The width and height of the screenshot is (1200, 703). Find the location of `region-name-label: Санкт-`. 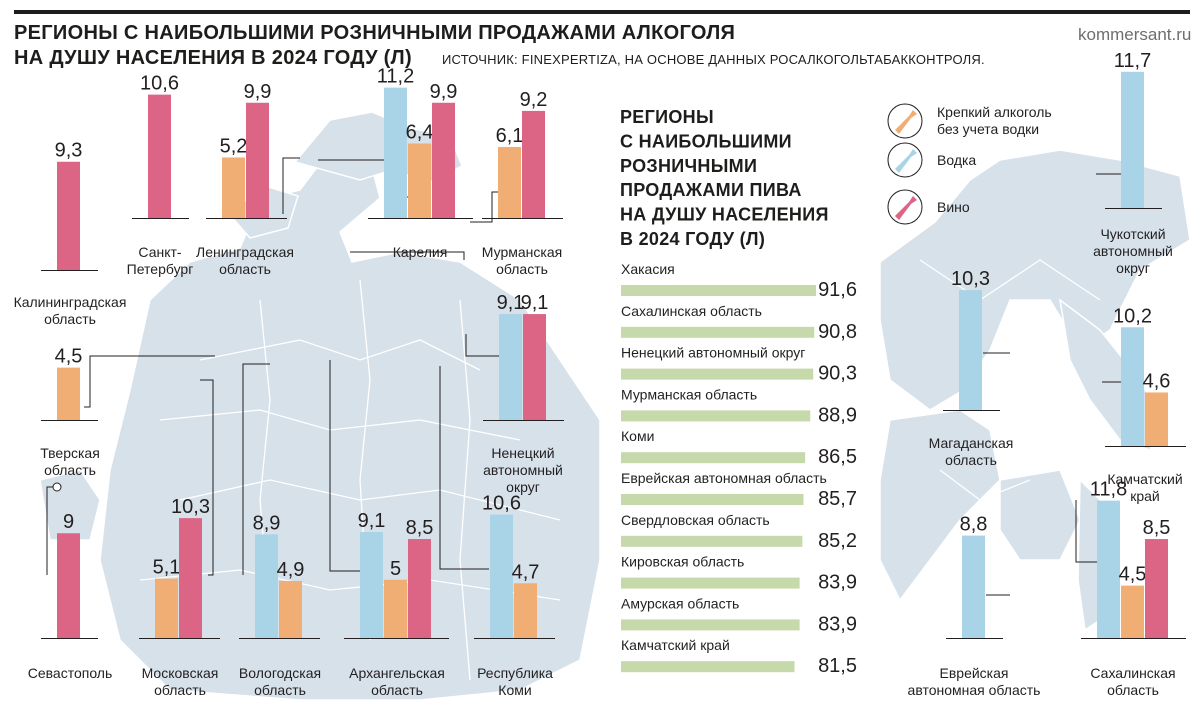

region-name-label: Санкт- is located at coordinates (159, 252).